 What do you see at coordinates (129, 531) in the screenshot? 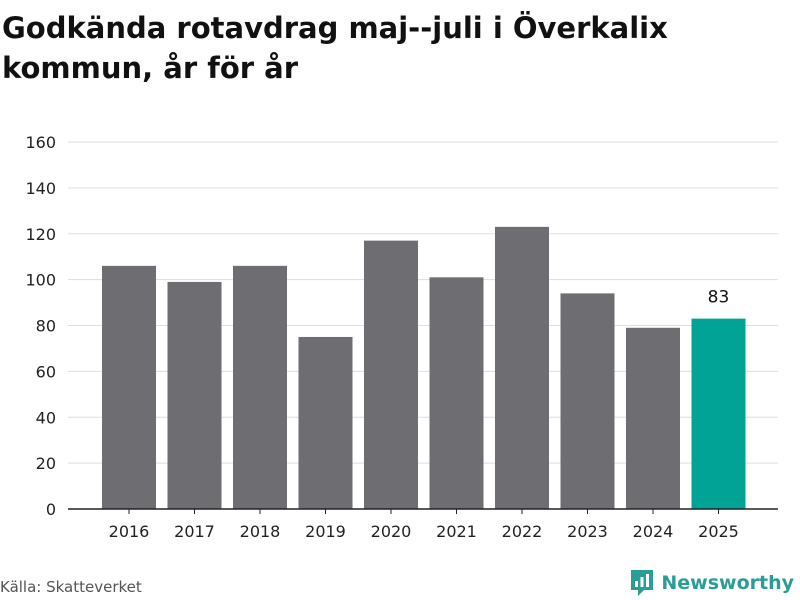
I see `x-tick-label: 2016` at bounding box center [129, 531].